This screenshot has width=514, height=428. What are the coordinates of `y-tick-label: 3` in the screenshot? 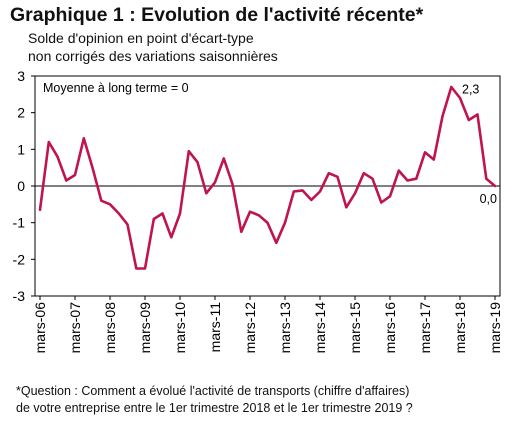 It's located at (21, 76).